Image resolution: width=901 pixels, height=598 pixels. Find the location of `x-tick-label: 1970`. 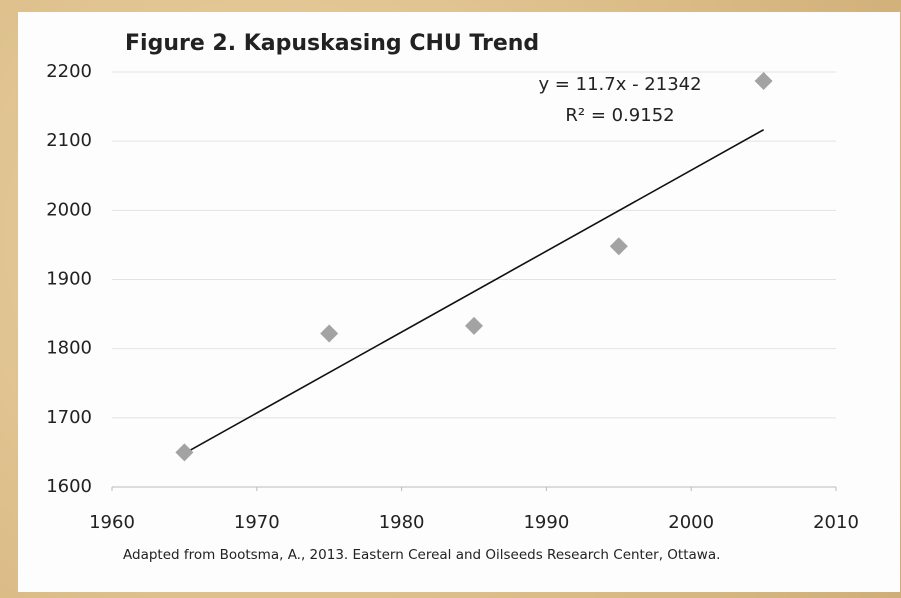

x-tick-label: 1970 is located at coordinates (257, 522).